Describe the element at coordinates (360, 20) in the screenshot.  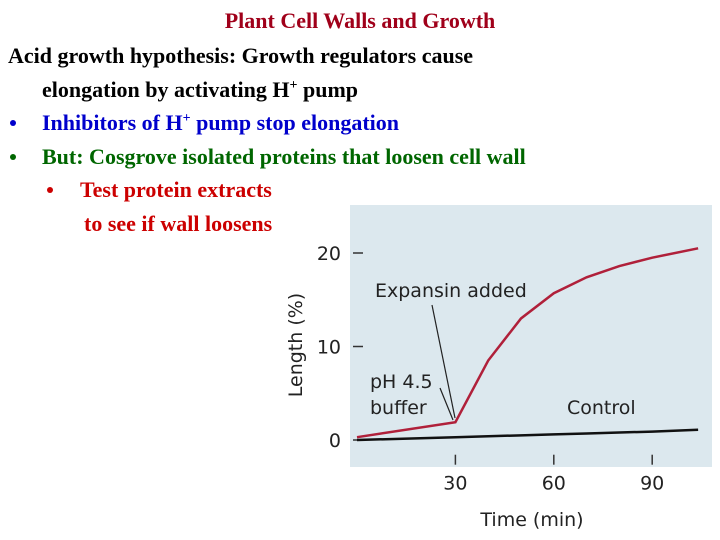
I see `slide-title: Plant Cell Walls and Growth` at that location.